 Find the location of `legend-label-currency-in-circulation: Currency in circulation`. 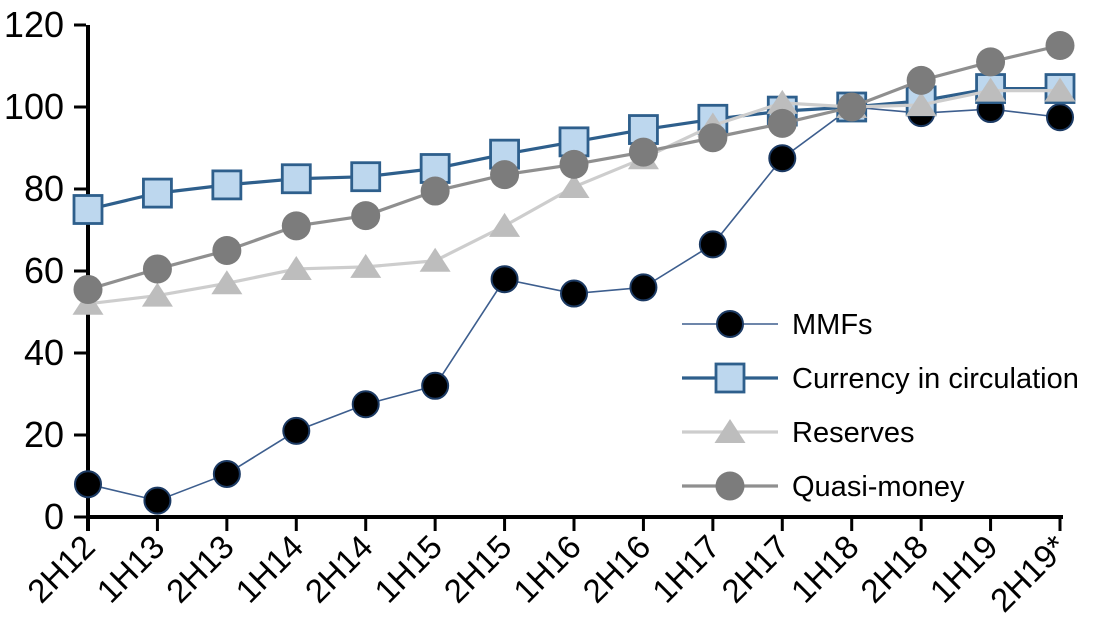

legend-label-currency-in-circulation: Currency in circulation is located at coordinates (935, 379).